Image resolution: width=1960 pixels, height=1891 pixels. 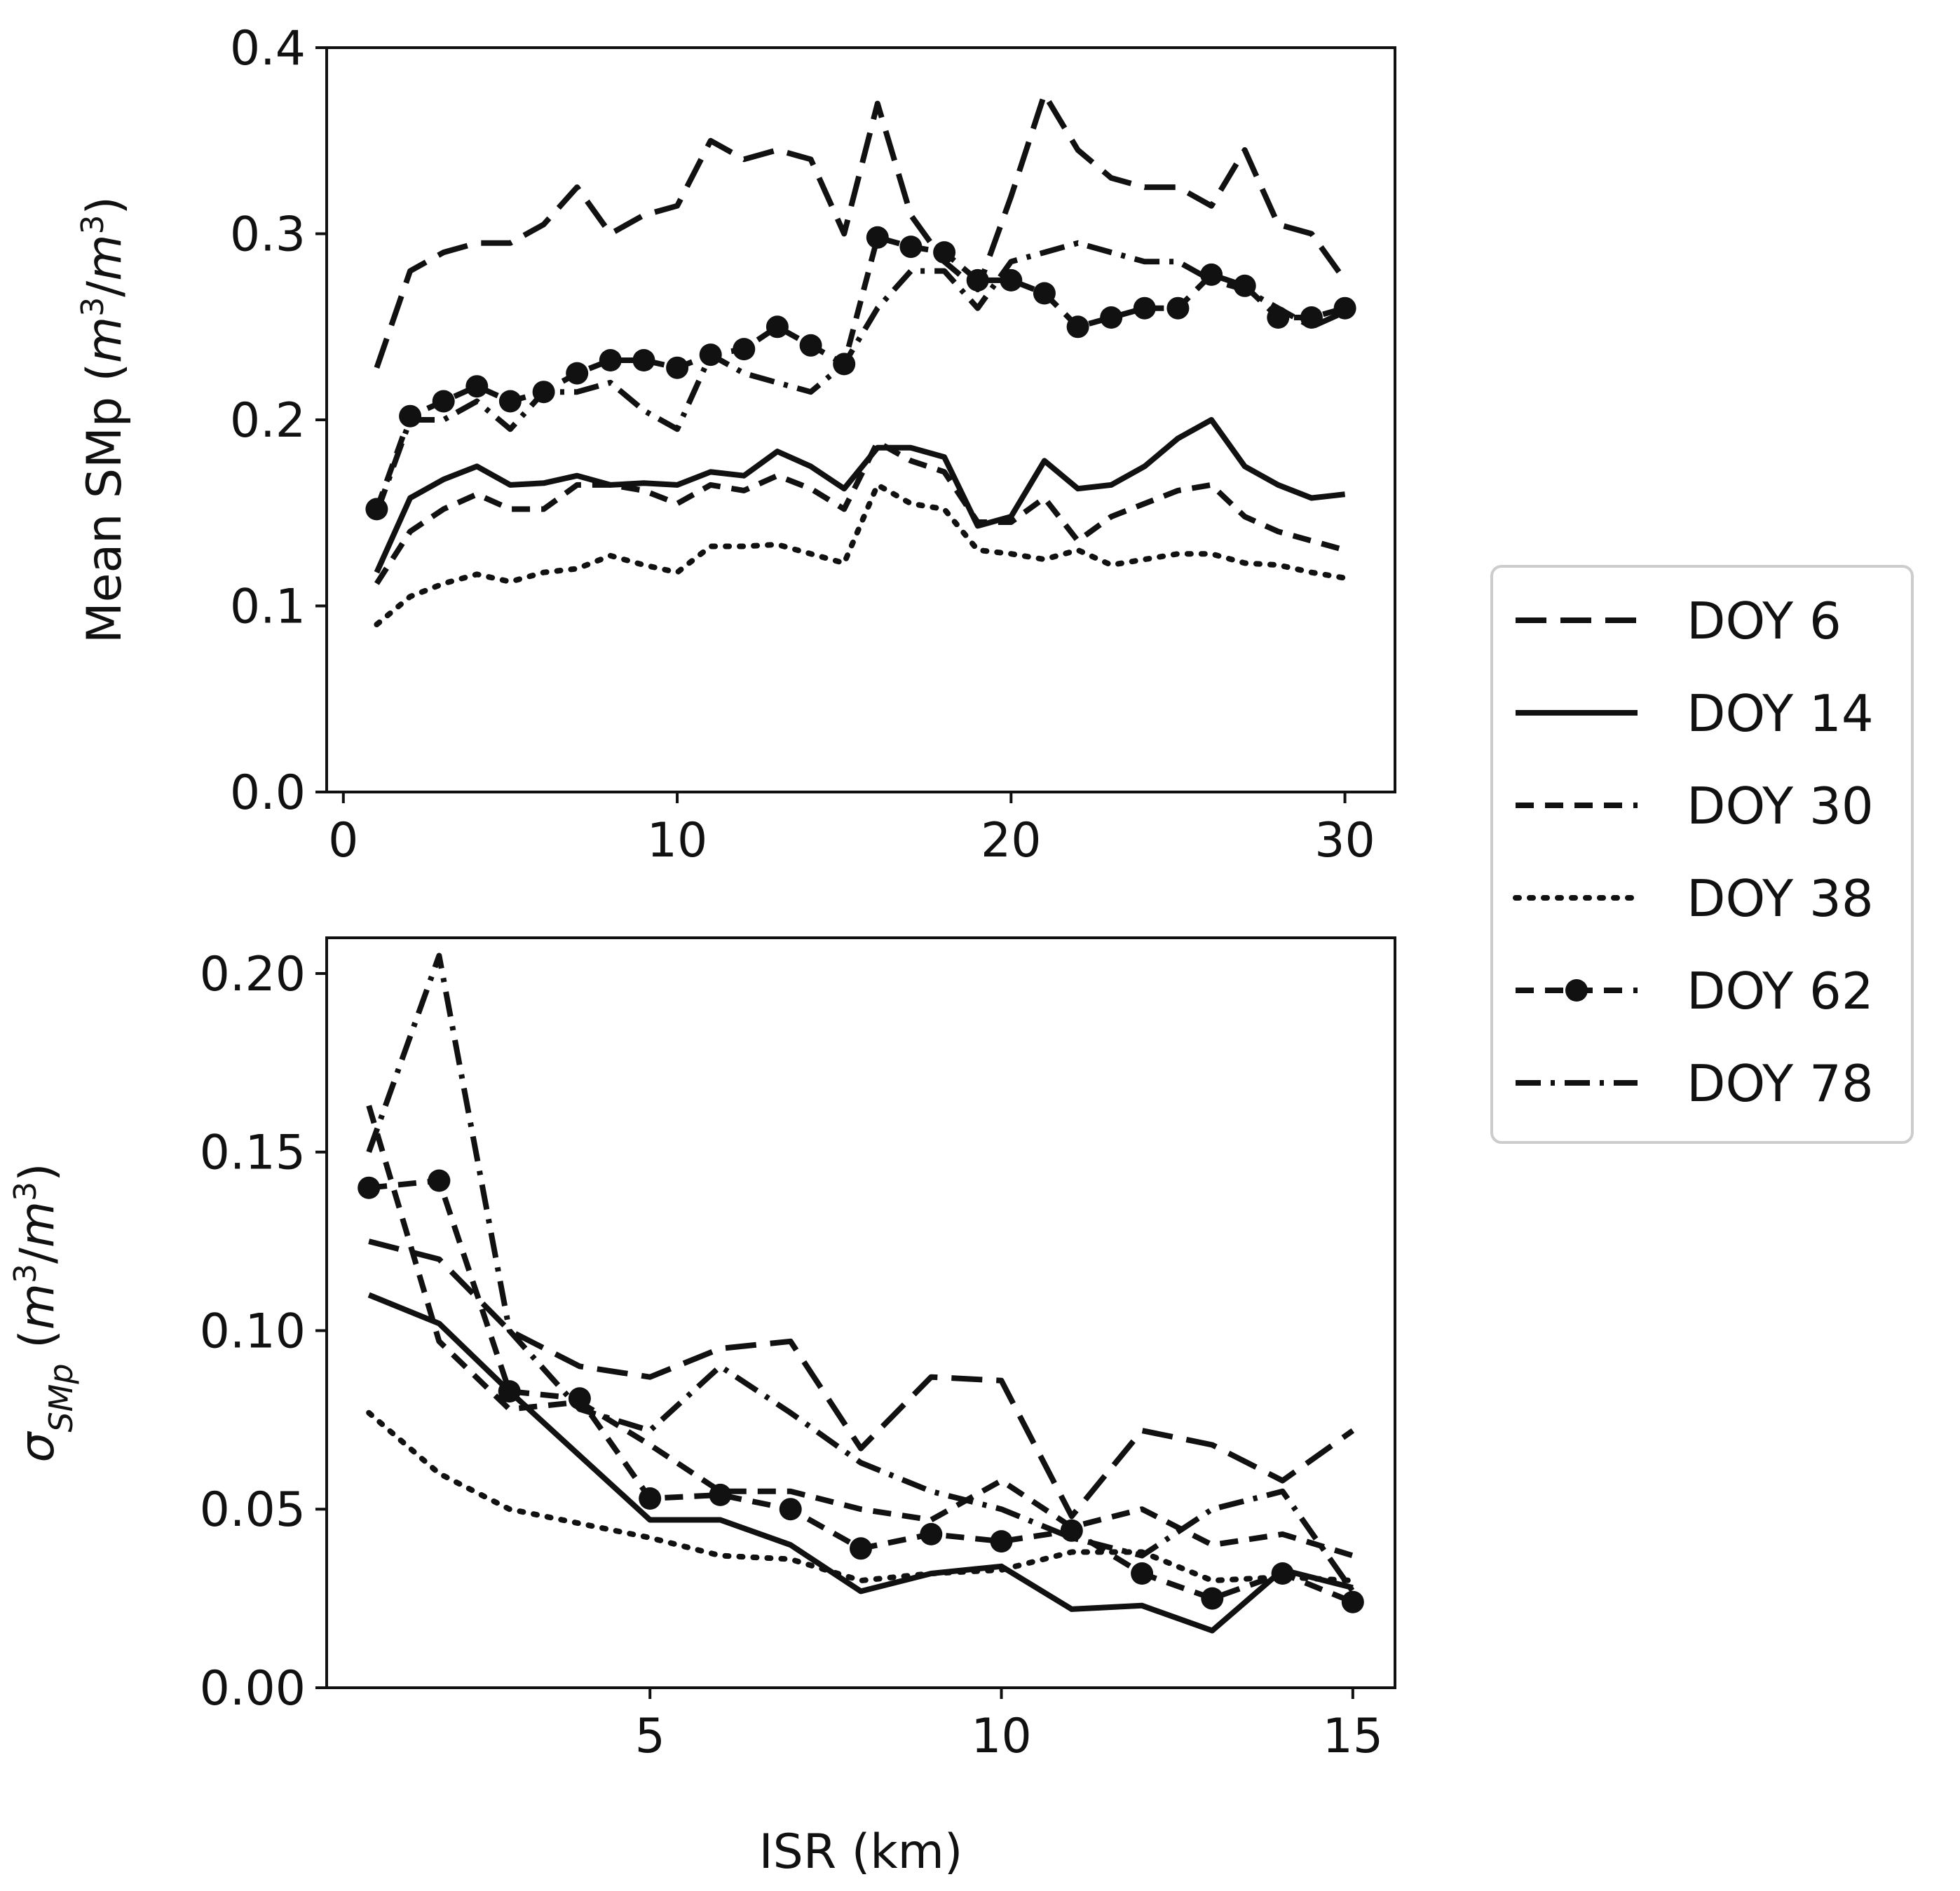 I want to click on top-x-tick-label: 10, so click(x=677, y=841).